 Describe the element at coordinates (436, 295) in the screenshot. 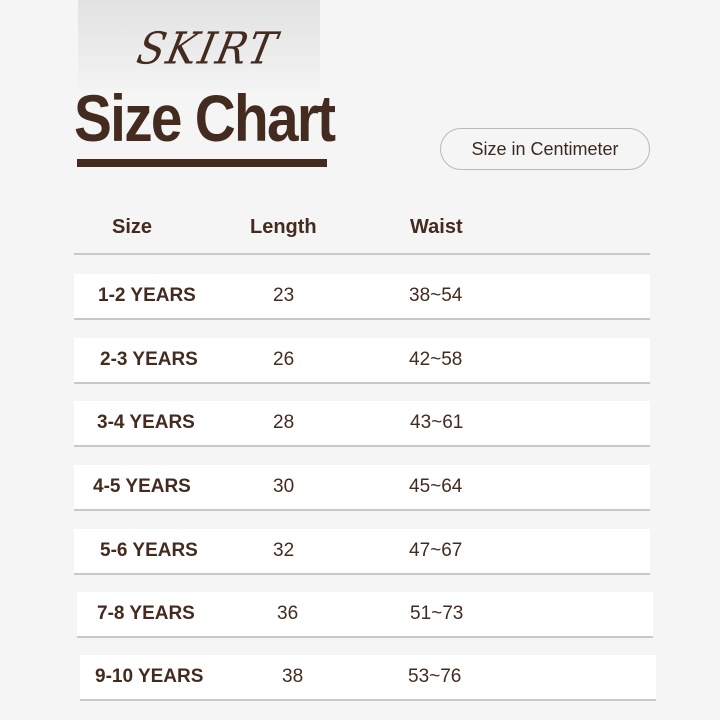

I see `cell-waist: 38~54` at that location.